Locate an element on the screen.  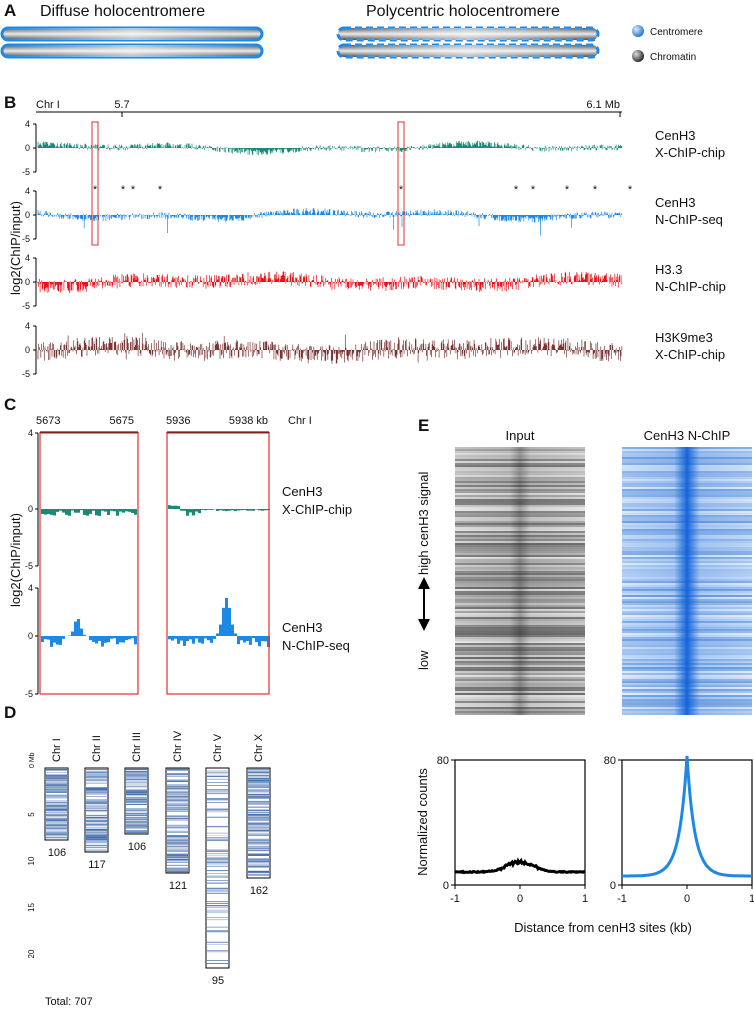
chromosome is located at coordinates (217, 868).